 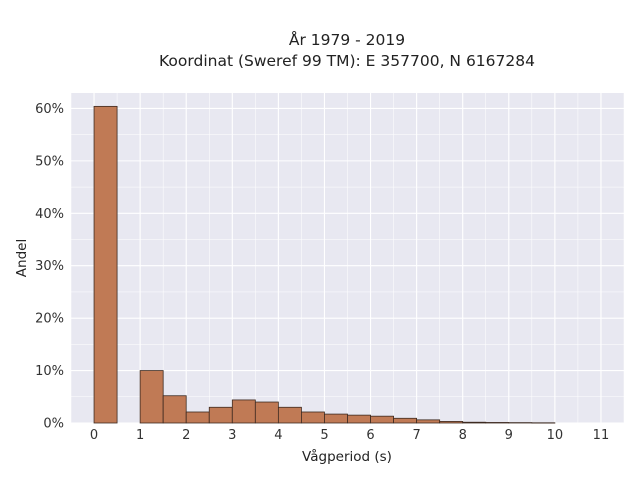 What do you see at coordinates (49, 109) in the screenshot?
I see `y-tick-label: 60%` at bounding box center [49, 109].